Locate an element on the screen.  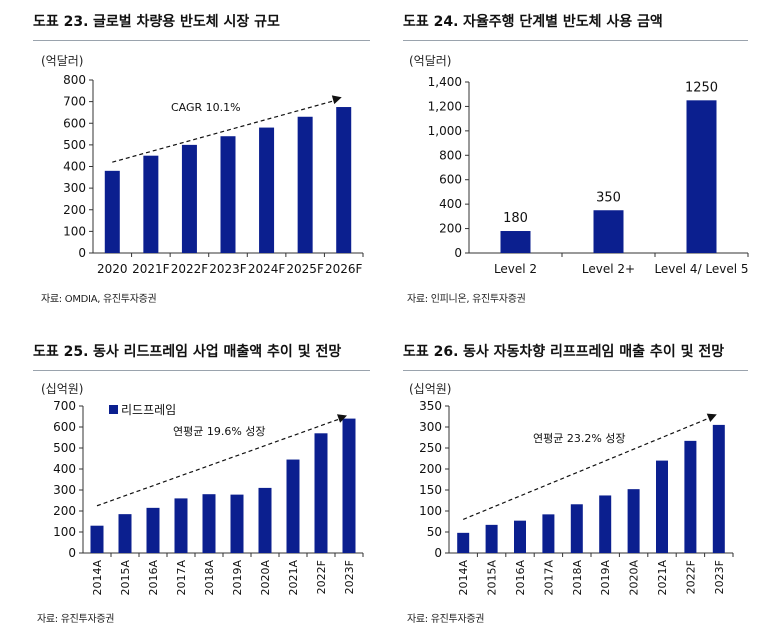
trend-arrowhead is located at coordinates (336, 100).